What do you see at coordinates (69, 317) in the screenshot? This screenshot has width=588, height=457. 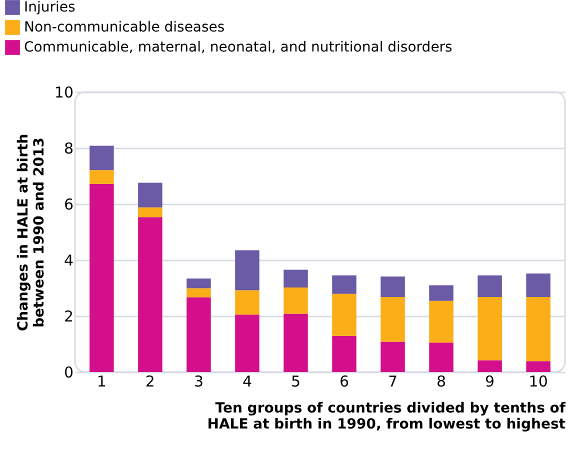 I see `y-tick-label: 2` at bounding box center [69, 317].